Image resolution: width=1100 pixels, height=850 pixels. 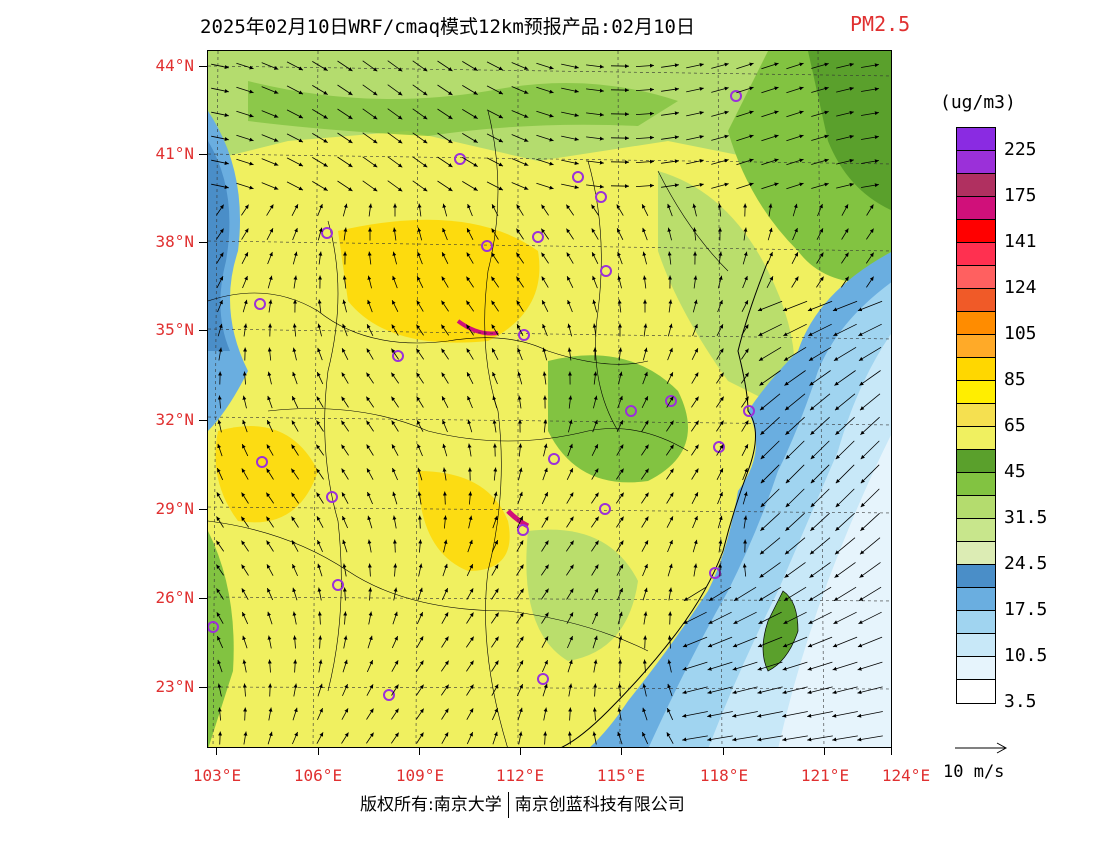 What do you see at coordinates (174, 597) in the screenshot?
I see `lat-label: 26°N` at bounding box center [174, 597].